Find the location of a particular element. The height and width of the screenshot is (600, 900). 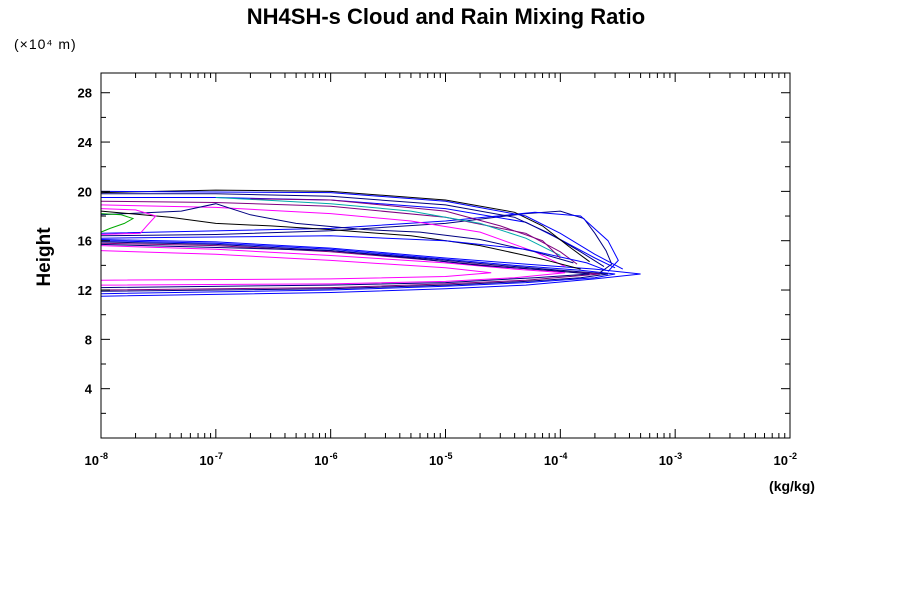

x-tick-label: 10 -3 is located at coordinates (670, 459).